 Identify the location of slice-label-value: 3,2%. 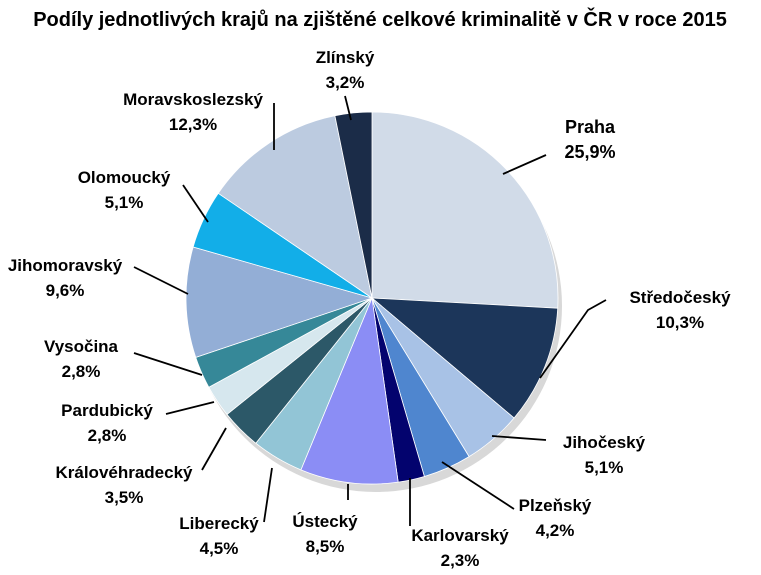
(345, 82).